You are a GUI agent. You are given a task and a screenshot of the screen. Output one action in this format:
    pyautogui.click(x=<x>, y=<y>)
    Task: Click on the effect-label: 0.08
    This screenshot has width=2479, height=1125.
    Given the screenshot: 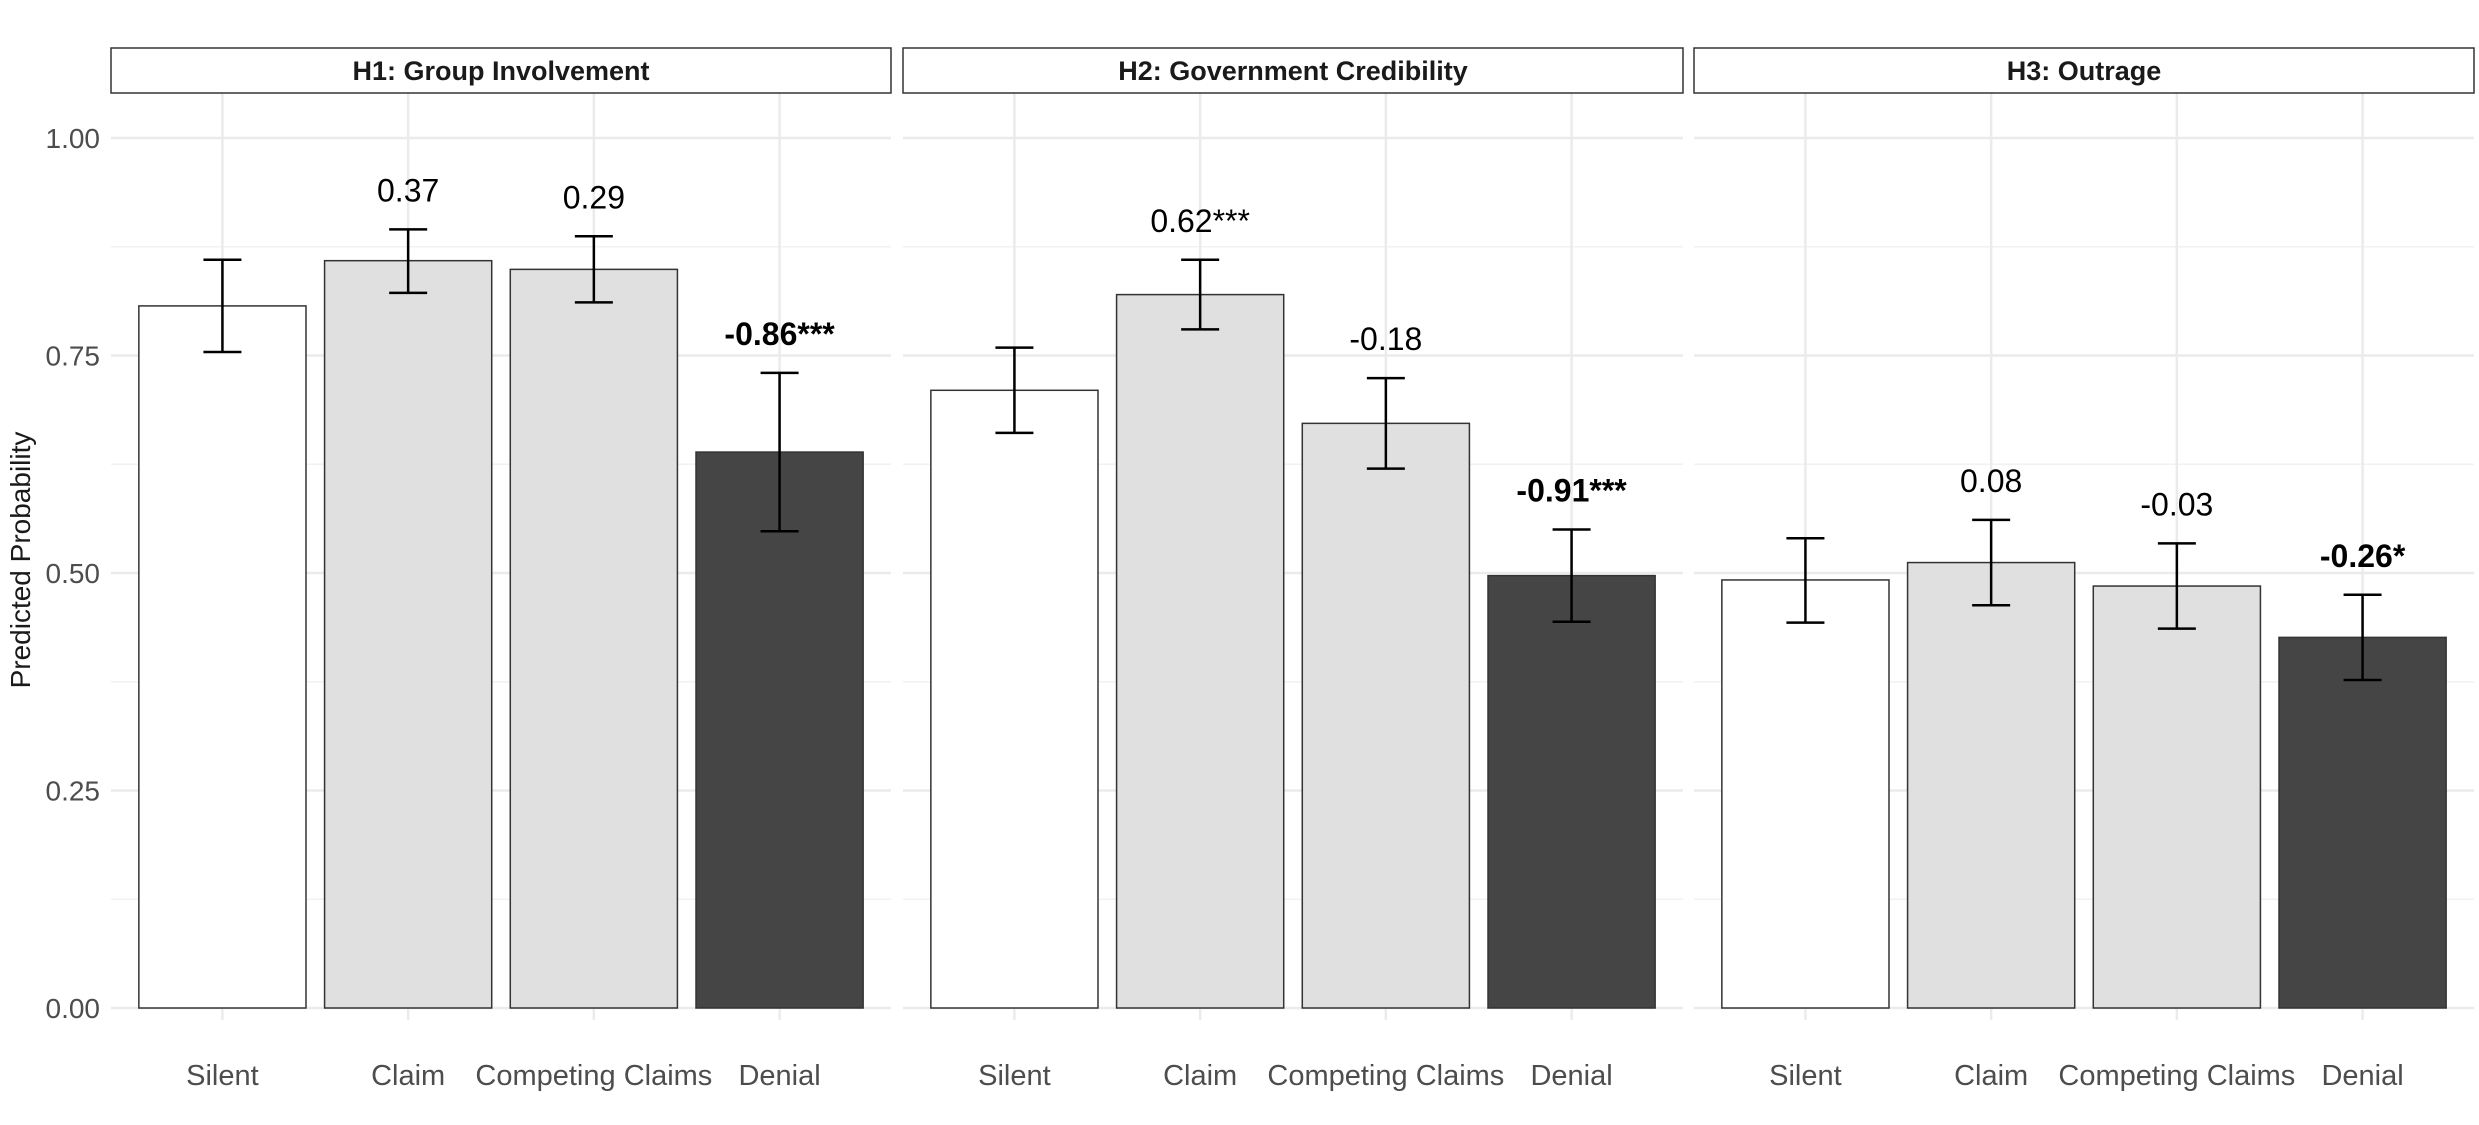 What is the action you would take?
    pyautogui.click(x=1991, y=481)
    